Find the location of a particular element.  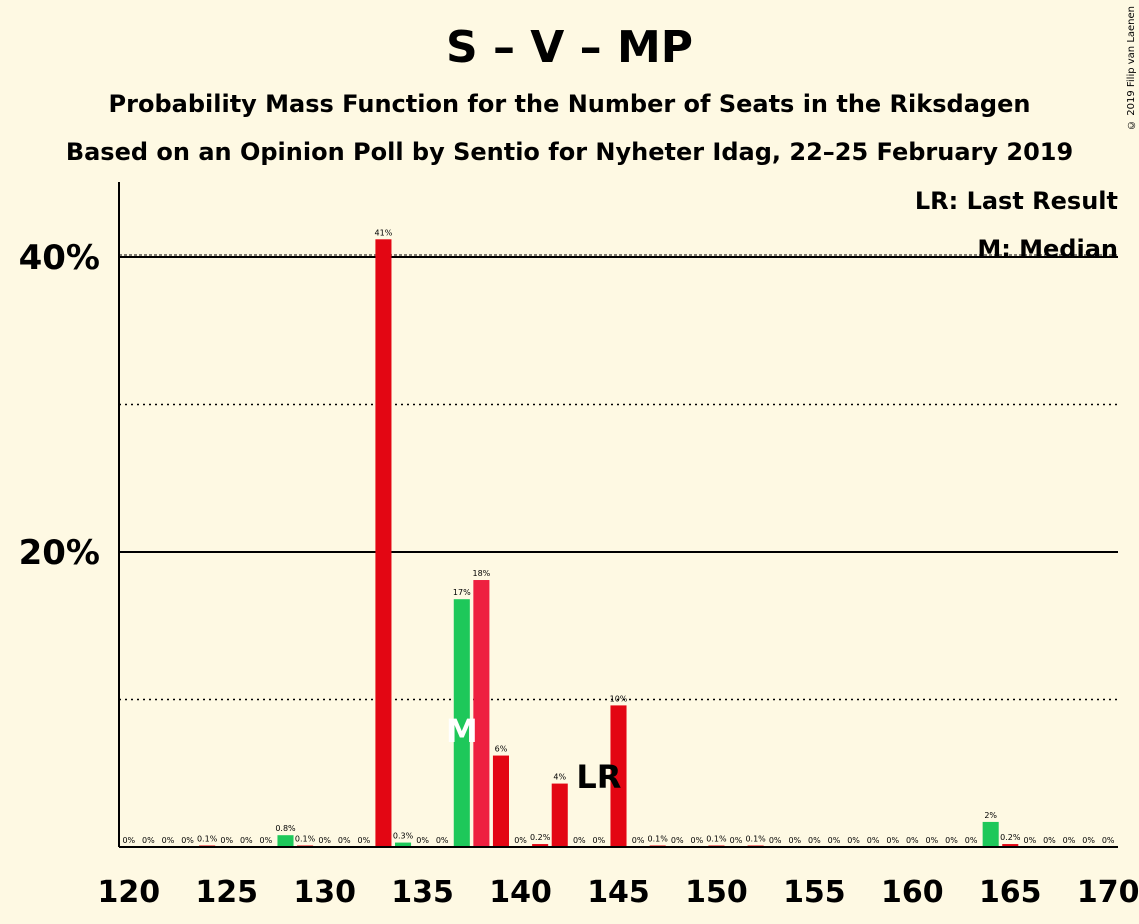

data-label-160: 0% is located at coordinates (912, 840).